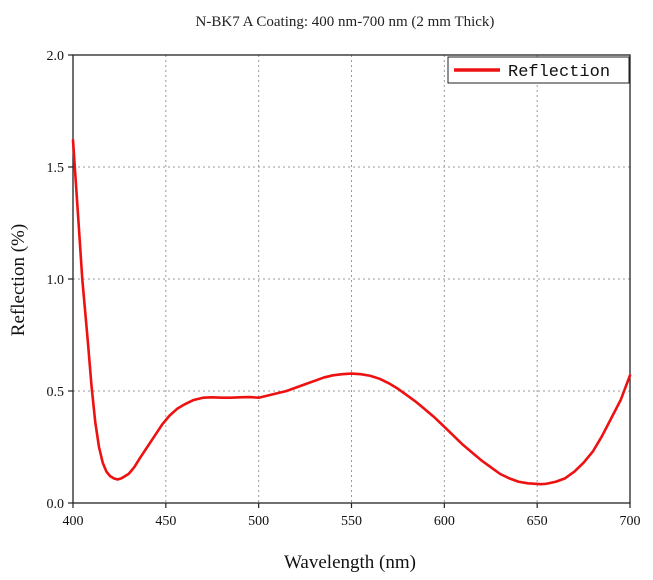 The height and width of the screenshot is (580, 653). I want to click on legend: Reflection, so click(538, 70).